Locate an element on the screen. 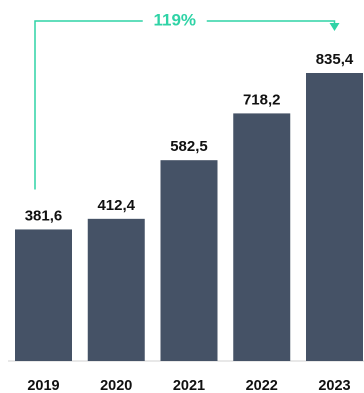 The width and height of the screenshot is (364, 393). value-label-2019: 381,6 is located at coordinates (44, 215).